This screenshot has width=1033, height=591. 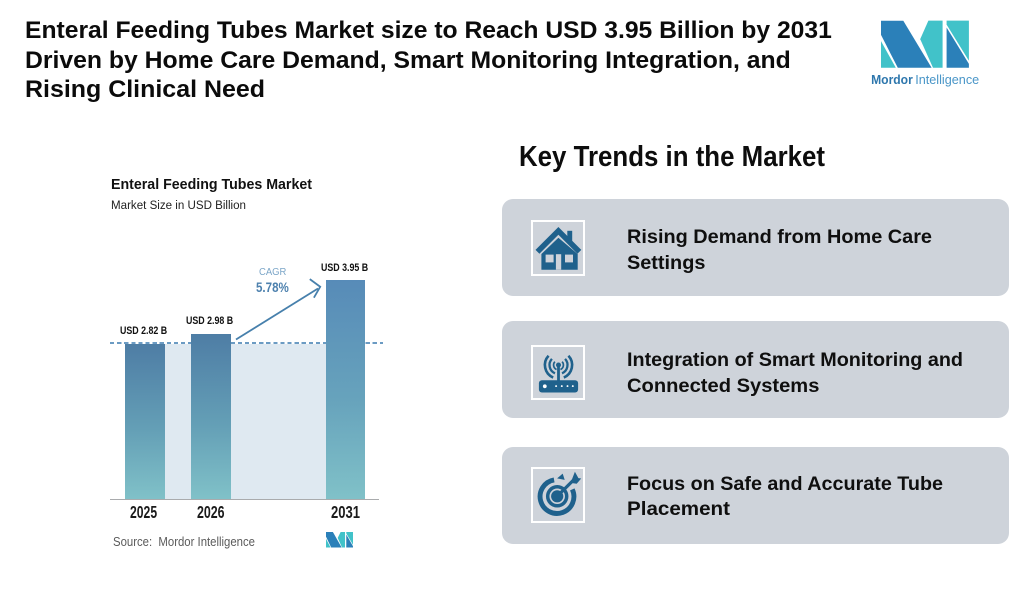 What do you see at coordinates (947, 79) in the screenshot?
I see `svg-text: Intelligence` at bounding box center [947, 79].